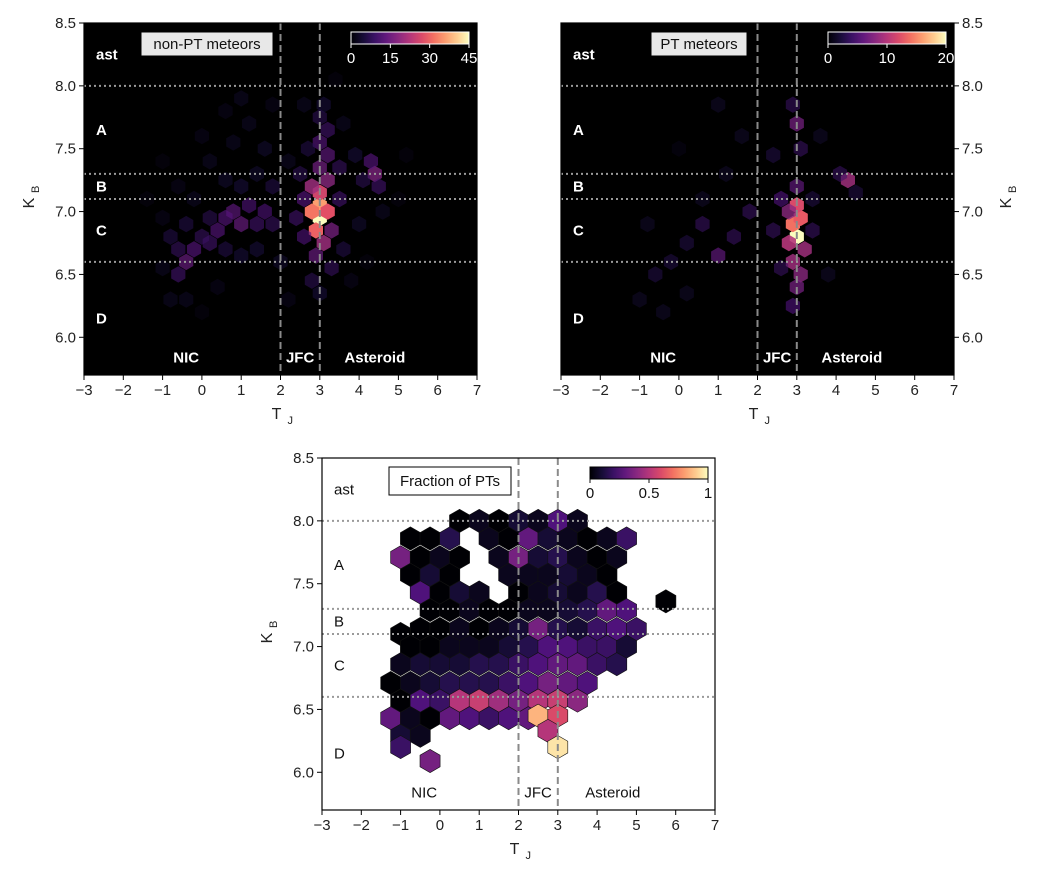 Image resolution: width=1038 pixels, height=890 pixels. I want to click on x-tick-label: 0, so click(202, 390).